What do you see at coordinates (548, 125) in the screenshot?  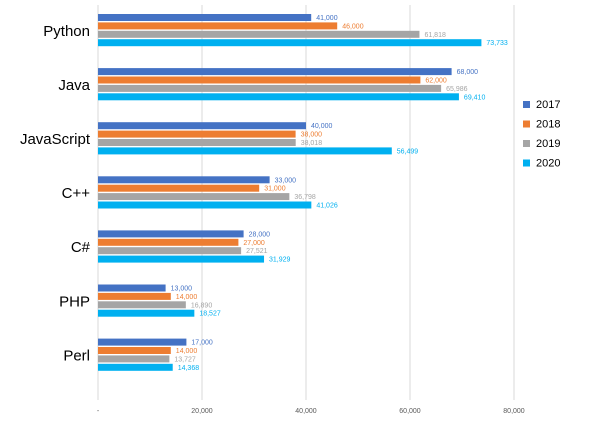 I see `legend-entry: 2018` at bounding box center [548, 125].